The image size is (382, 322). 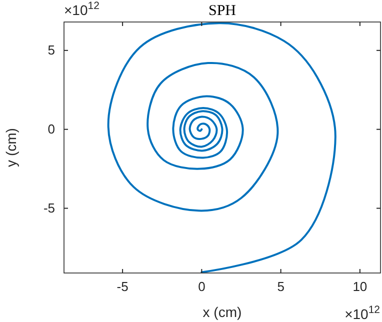 What do you see at coordinates (51, 129) in the screenshot?
I see `y-tick-label: 0` at bounding box center [51, 129].